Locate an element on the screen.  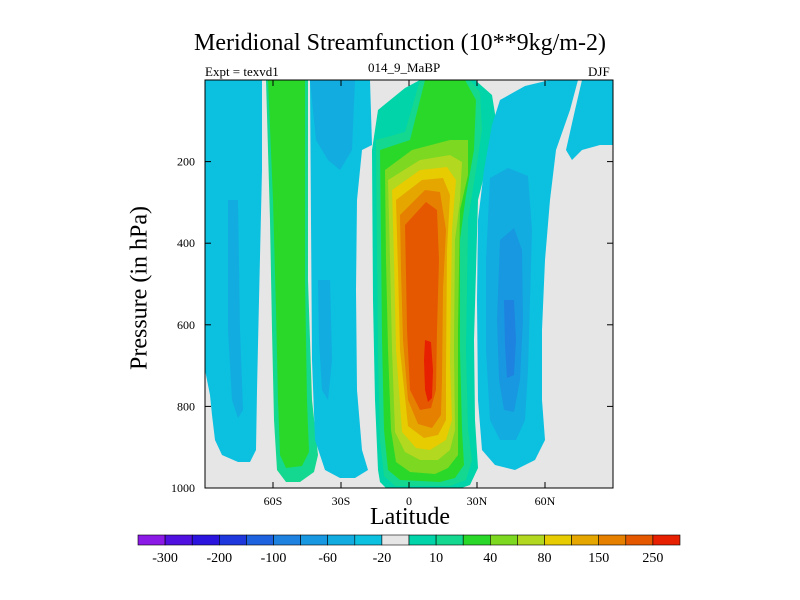
contour-sh-subtropical-inner2 is located at coordinates (325, 340).